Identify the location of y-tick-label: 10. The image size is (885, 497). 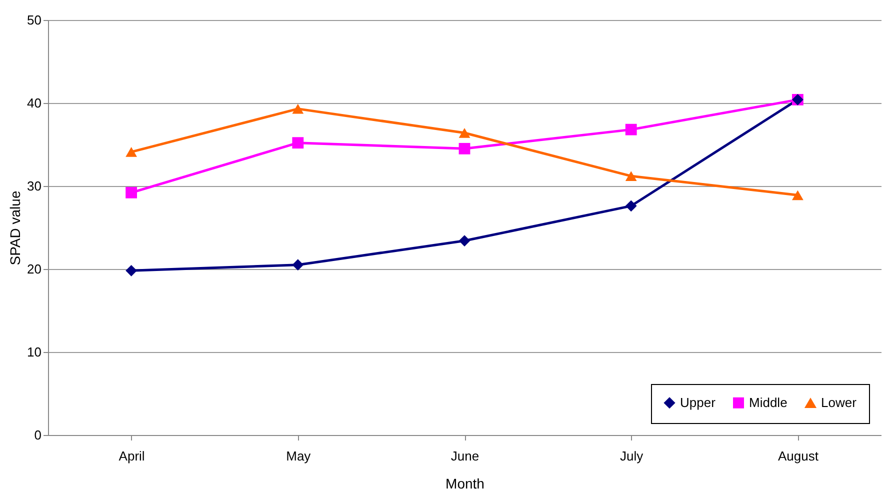
(34, 352).